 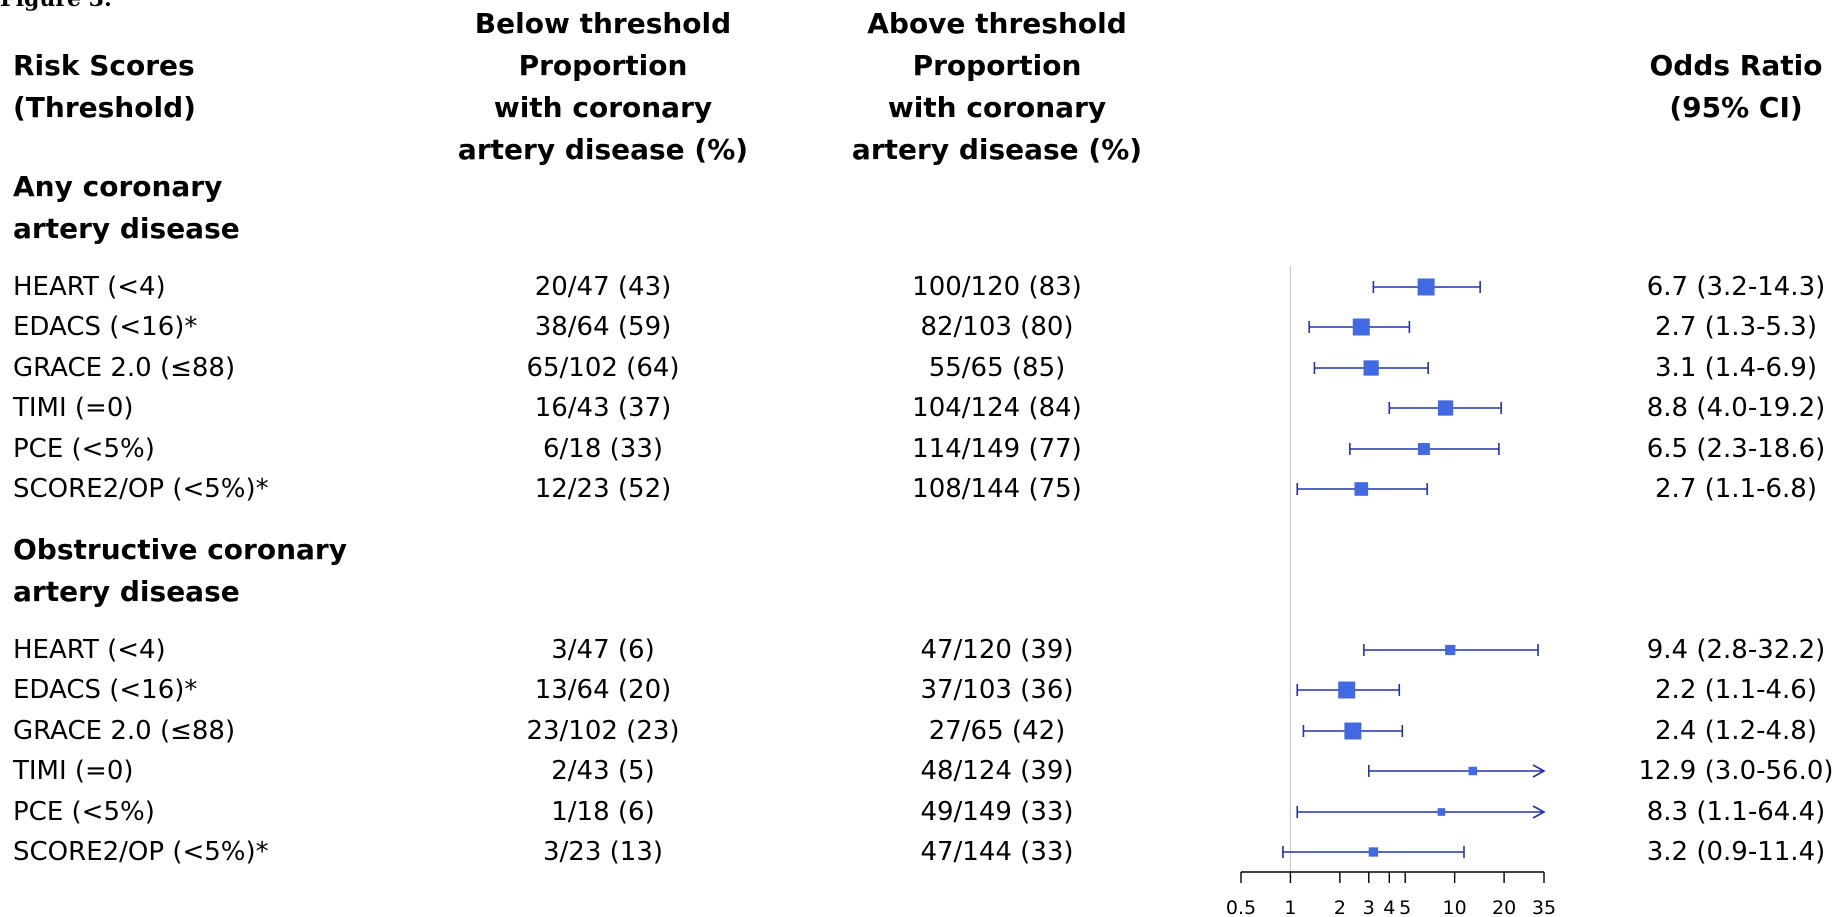 I want to click on below-threshold-value: 65/102 (64), so click(x=603, y=368).